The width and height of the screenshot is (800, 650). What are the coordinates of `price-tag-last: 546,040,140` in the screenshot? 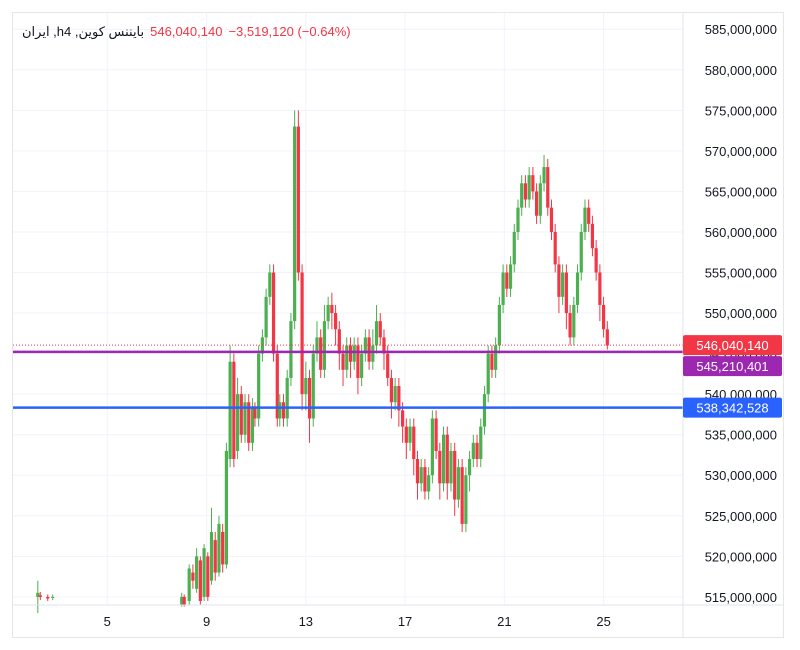 It's located at (732, 345).